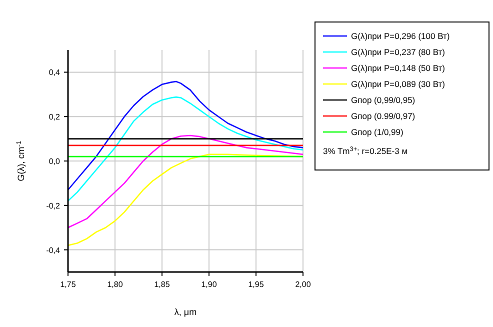 The width and height of the screenshot is (493, 327). Describe the element at coordinates (185, 181) in the screenshot. I see `line-series` at that location.